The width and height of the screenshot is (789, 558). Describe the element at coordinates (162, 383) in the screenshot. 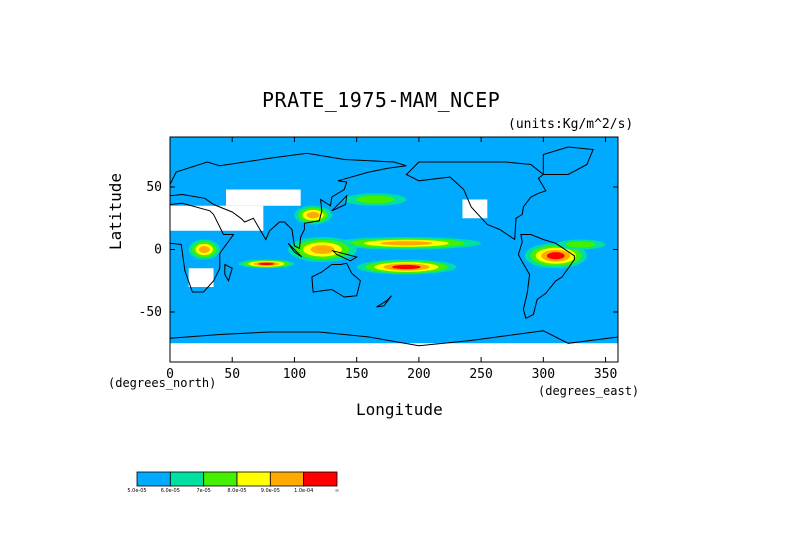

I see `x-units-note: (degrees_north)` at that location.